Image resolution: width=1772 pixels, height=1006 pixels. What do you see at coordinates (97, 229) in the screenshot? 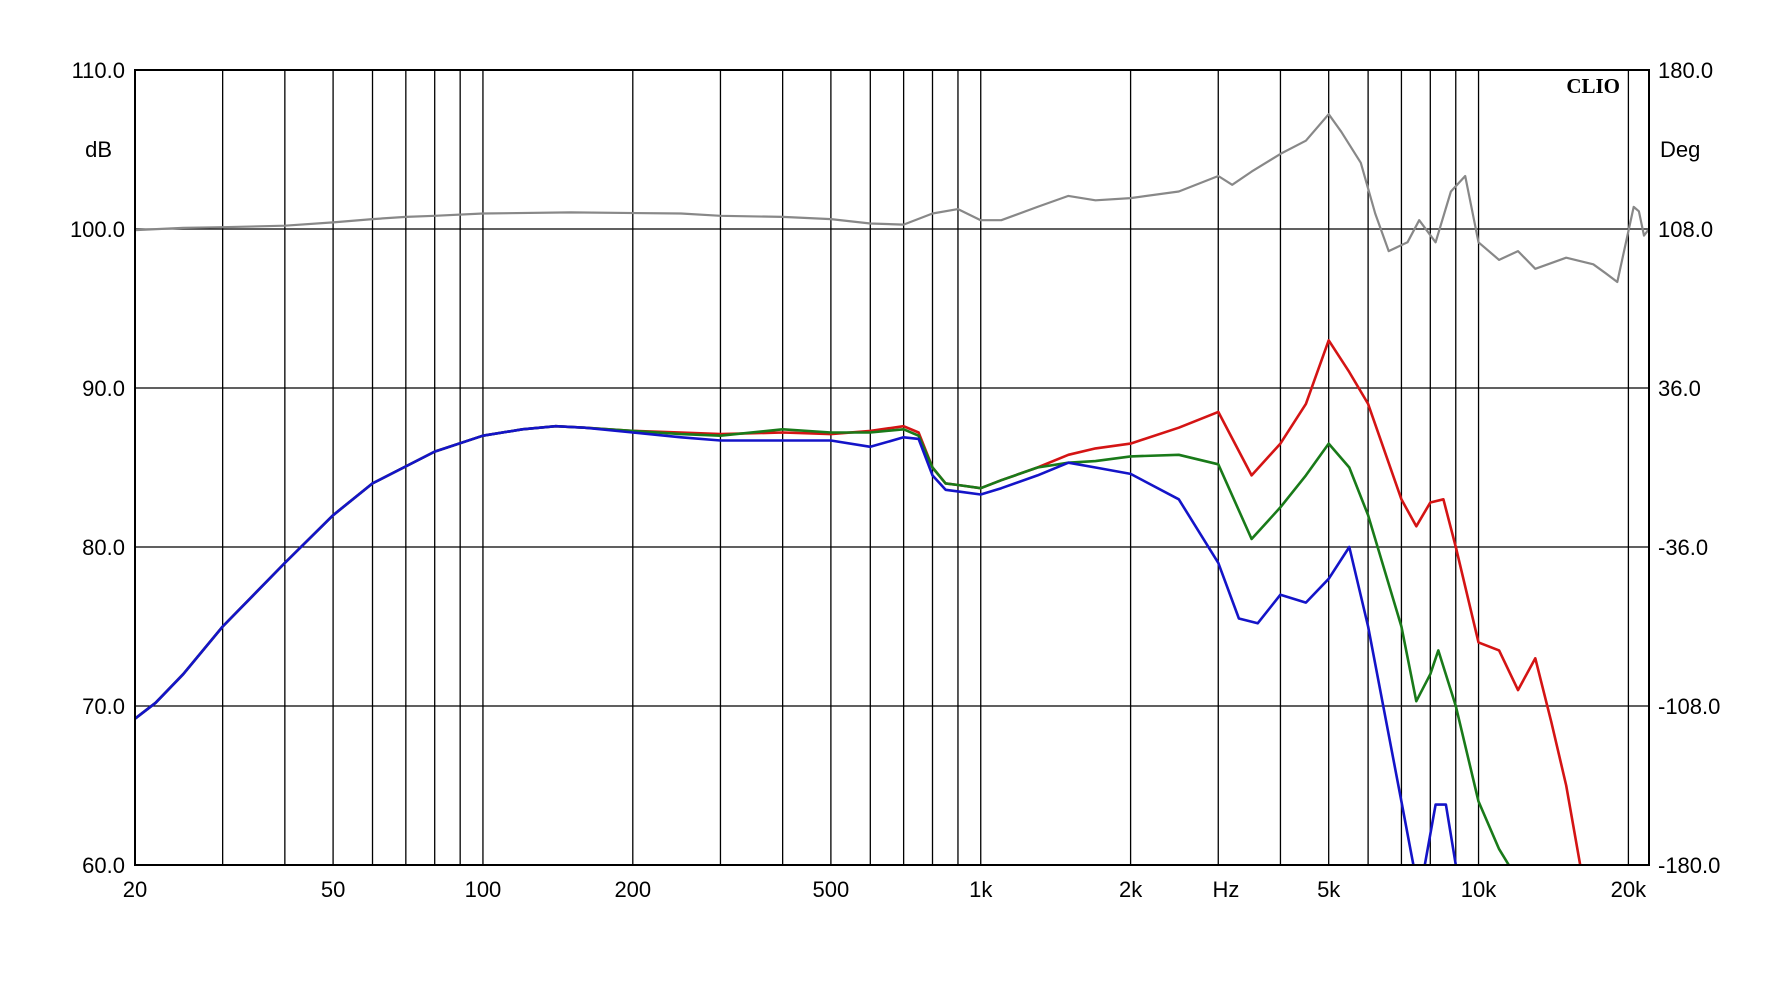
I see `y-tick-label: 100.0` at bounding box center [97, 229].